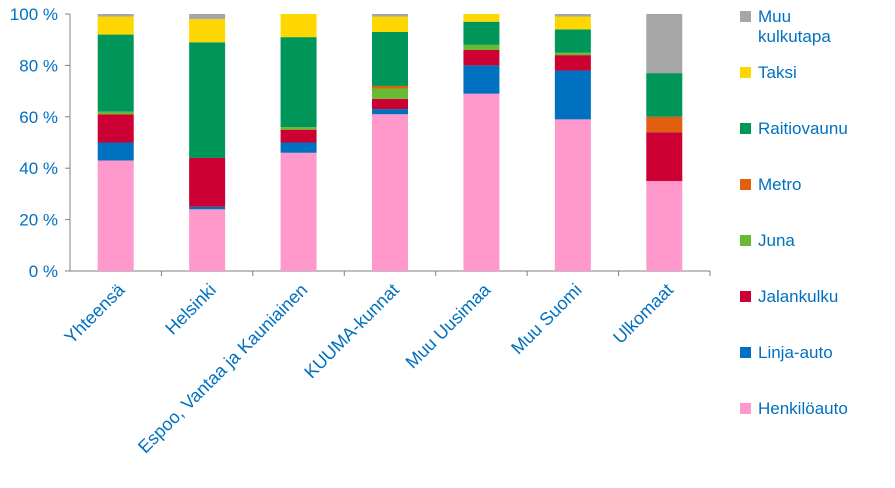 This screenshot has width=895, height=488. What do you see at coordinates (222, 368) in the screenshot?
I see `x-tick-label: Espoo, Vantaa ja Kauniainen` at bounding box center [222, 368].